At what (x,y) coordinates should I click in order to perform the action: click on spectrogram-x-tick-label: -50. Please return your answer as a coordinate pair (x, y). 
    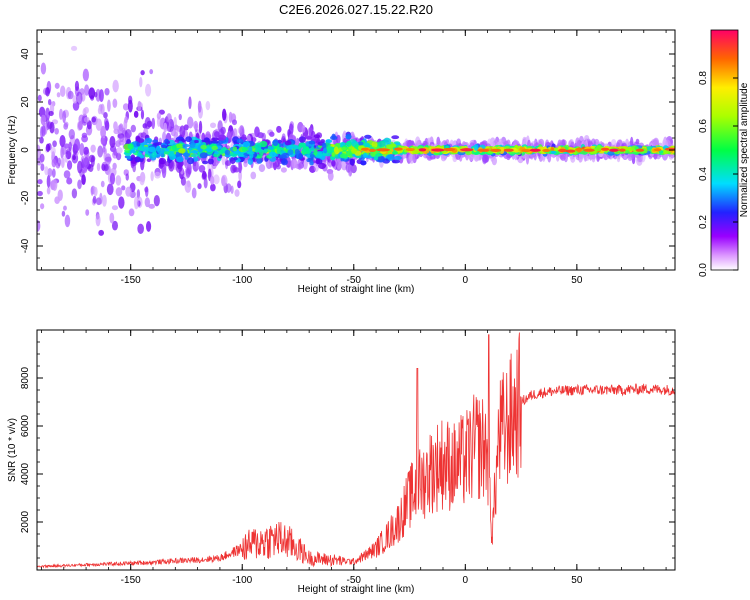
    Looking at the image, I should click on (354, 280).